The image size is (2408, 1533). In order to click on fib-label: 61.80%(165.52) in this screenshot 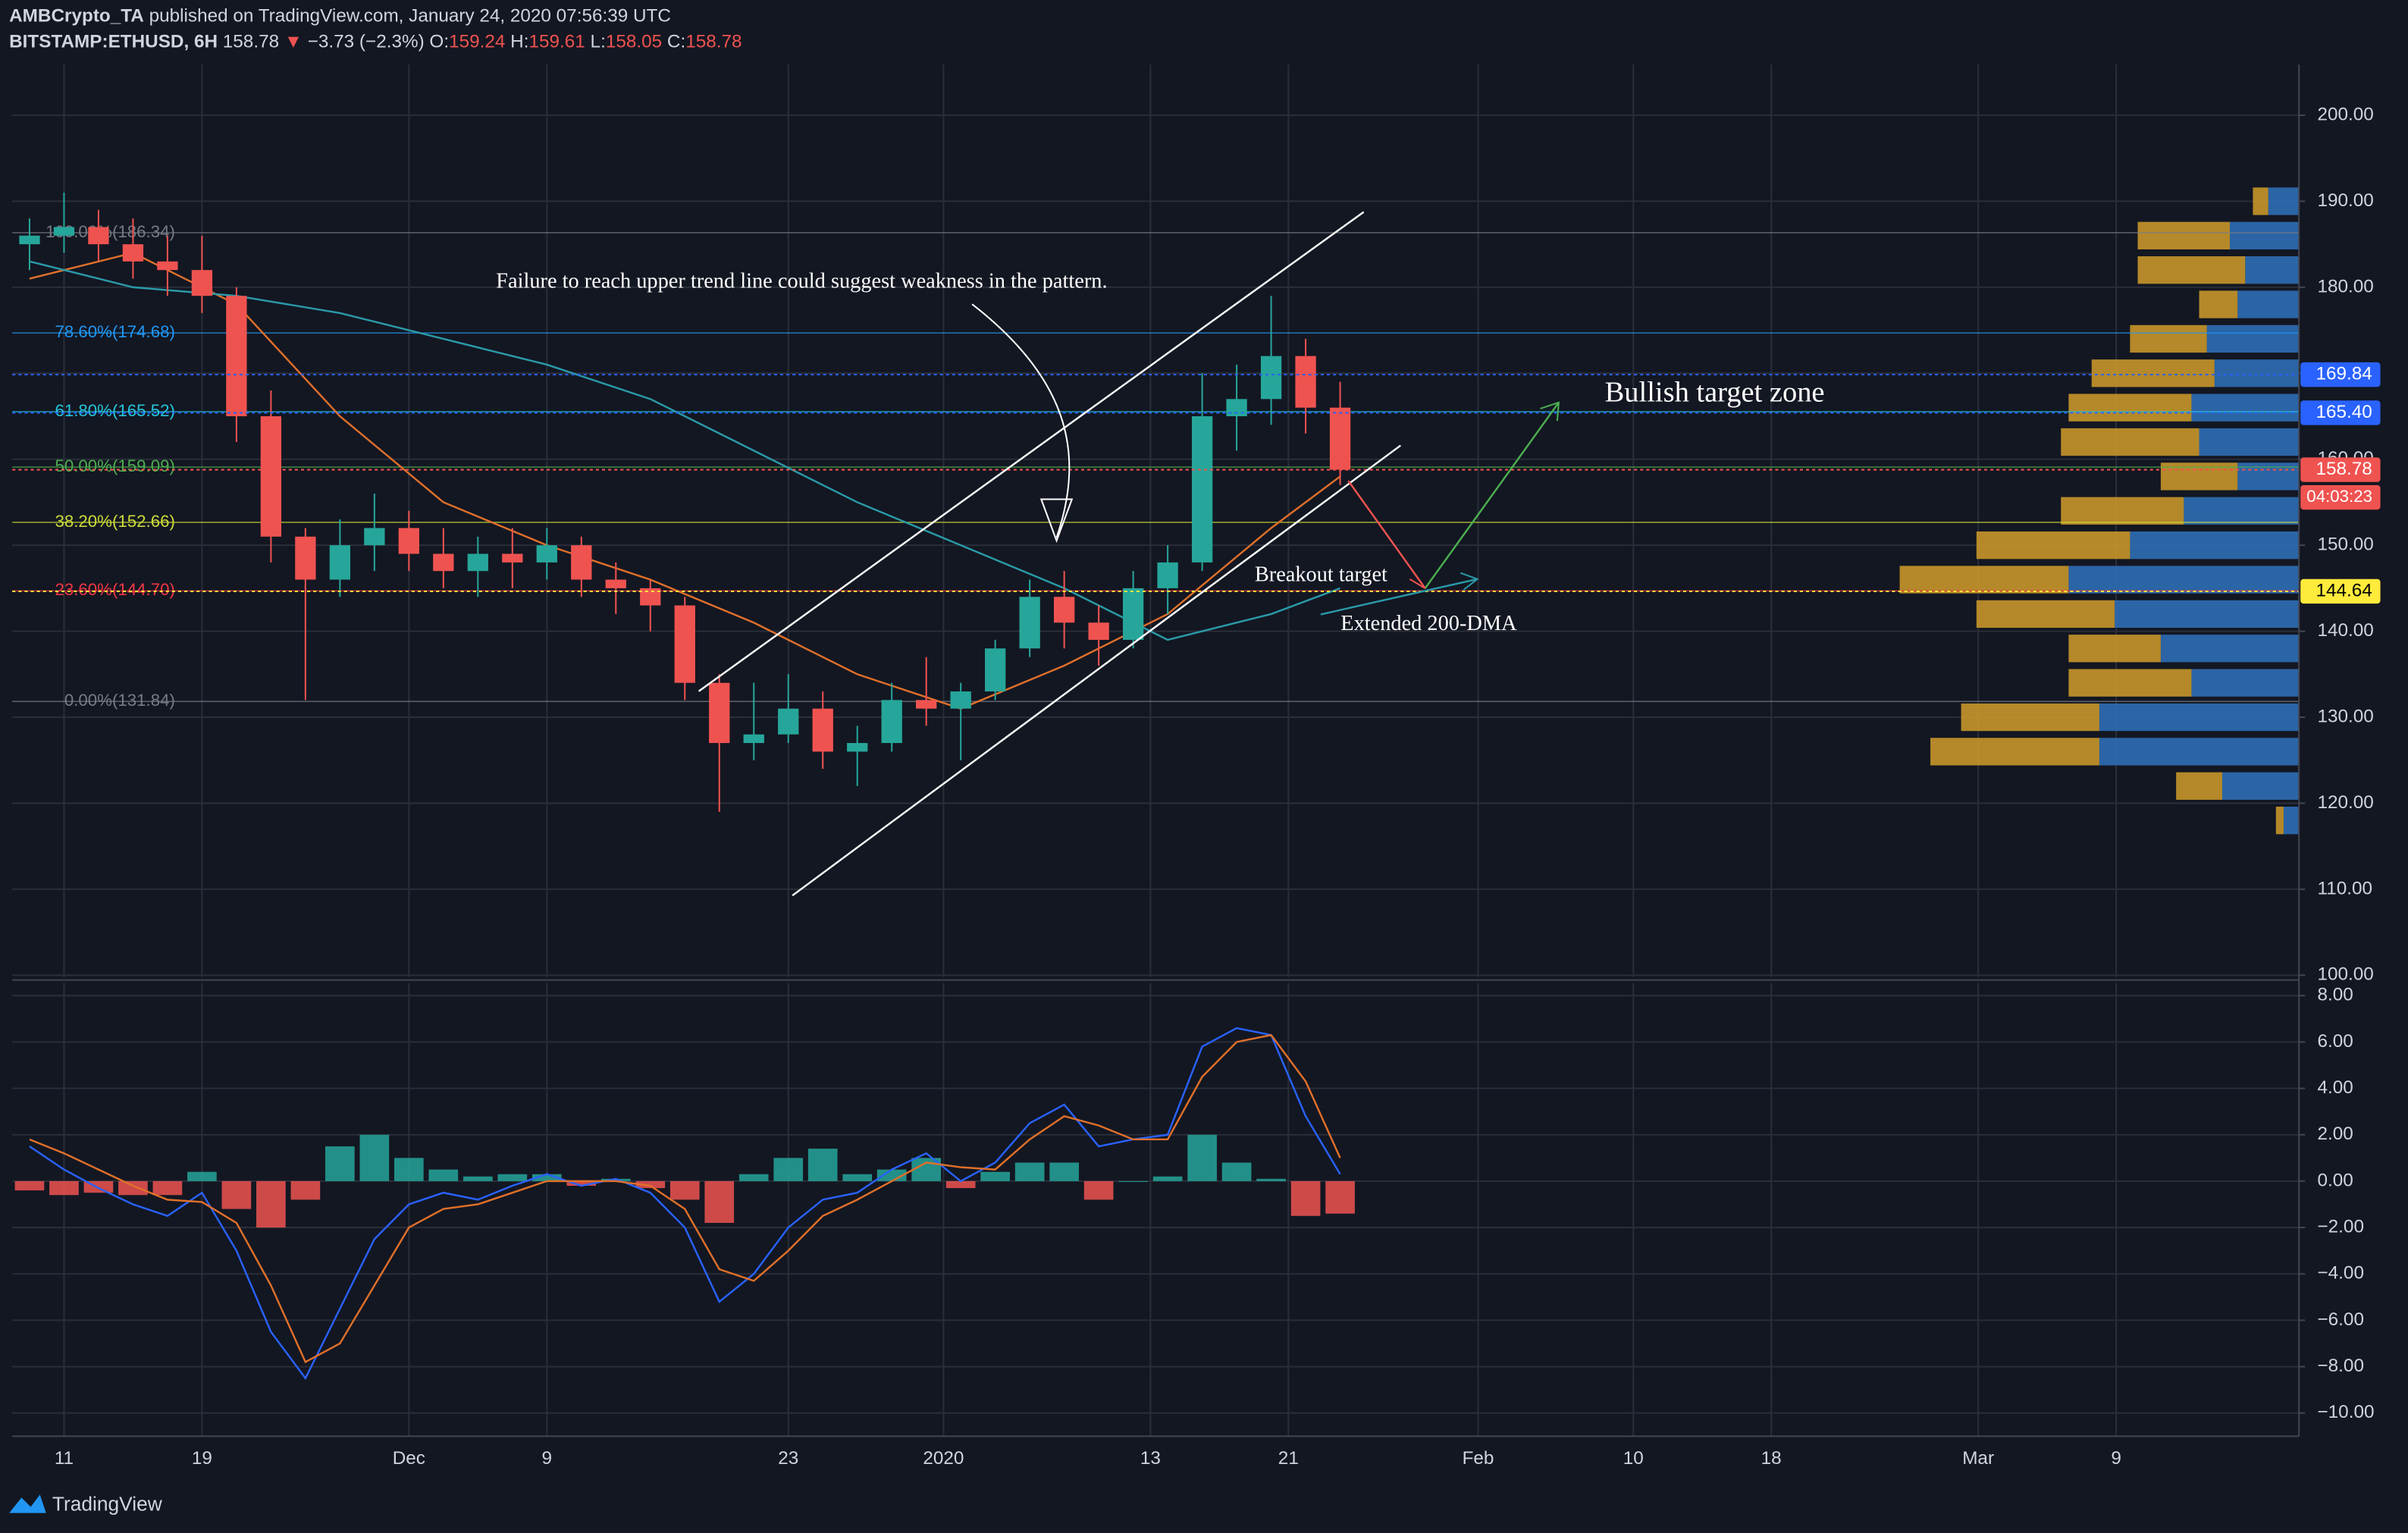, I will do `click(115, 411)`.